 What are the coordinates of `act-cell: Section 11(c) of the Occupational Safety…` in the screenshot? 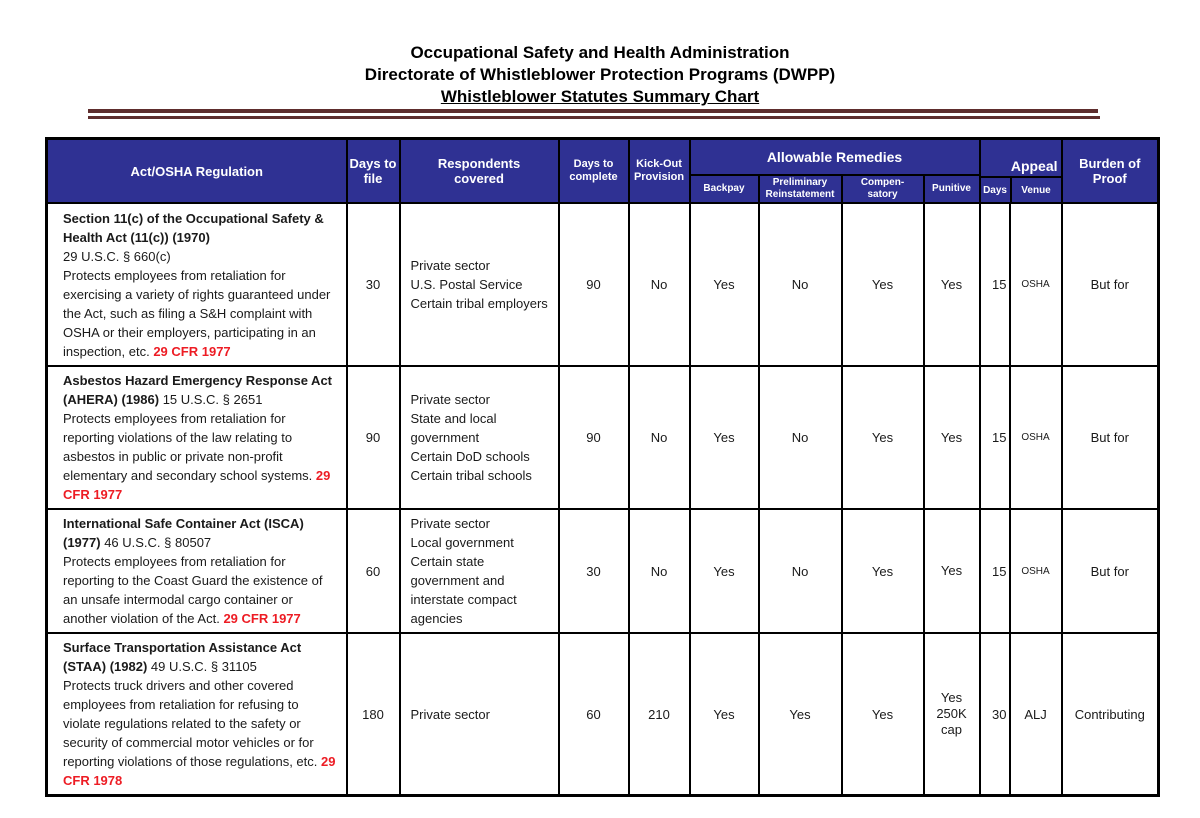 It's located at (196, 284).